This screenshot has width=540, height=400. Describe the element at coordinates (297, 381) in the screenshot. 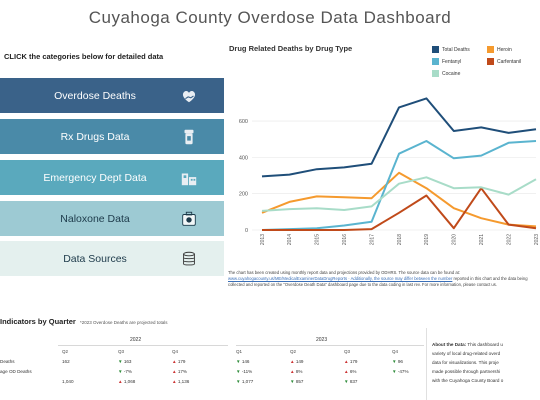

I see `indicator-cell: ▼ 857` at that location.